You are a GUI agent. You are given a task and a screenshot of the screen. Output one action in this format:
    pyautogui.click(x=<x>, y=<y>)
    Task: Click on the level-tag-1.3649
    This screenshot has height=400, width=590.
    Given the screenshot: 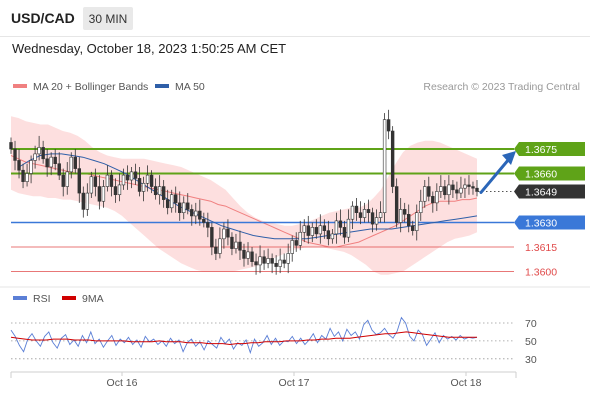 What is the action you would take?
    pyautogui.click(x=549, y=191)
    